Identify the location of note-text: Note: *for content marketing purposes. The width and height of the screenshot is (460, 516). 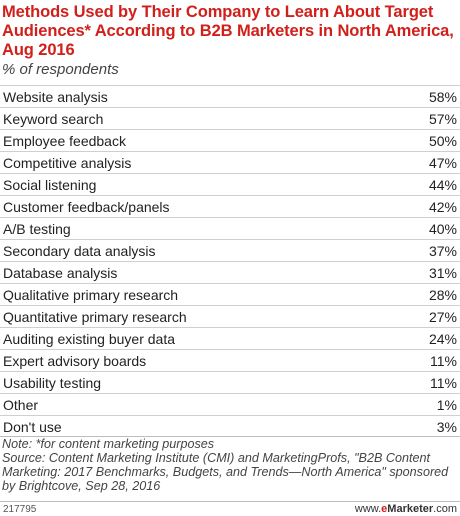
(108, 444).